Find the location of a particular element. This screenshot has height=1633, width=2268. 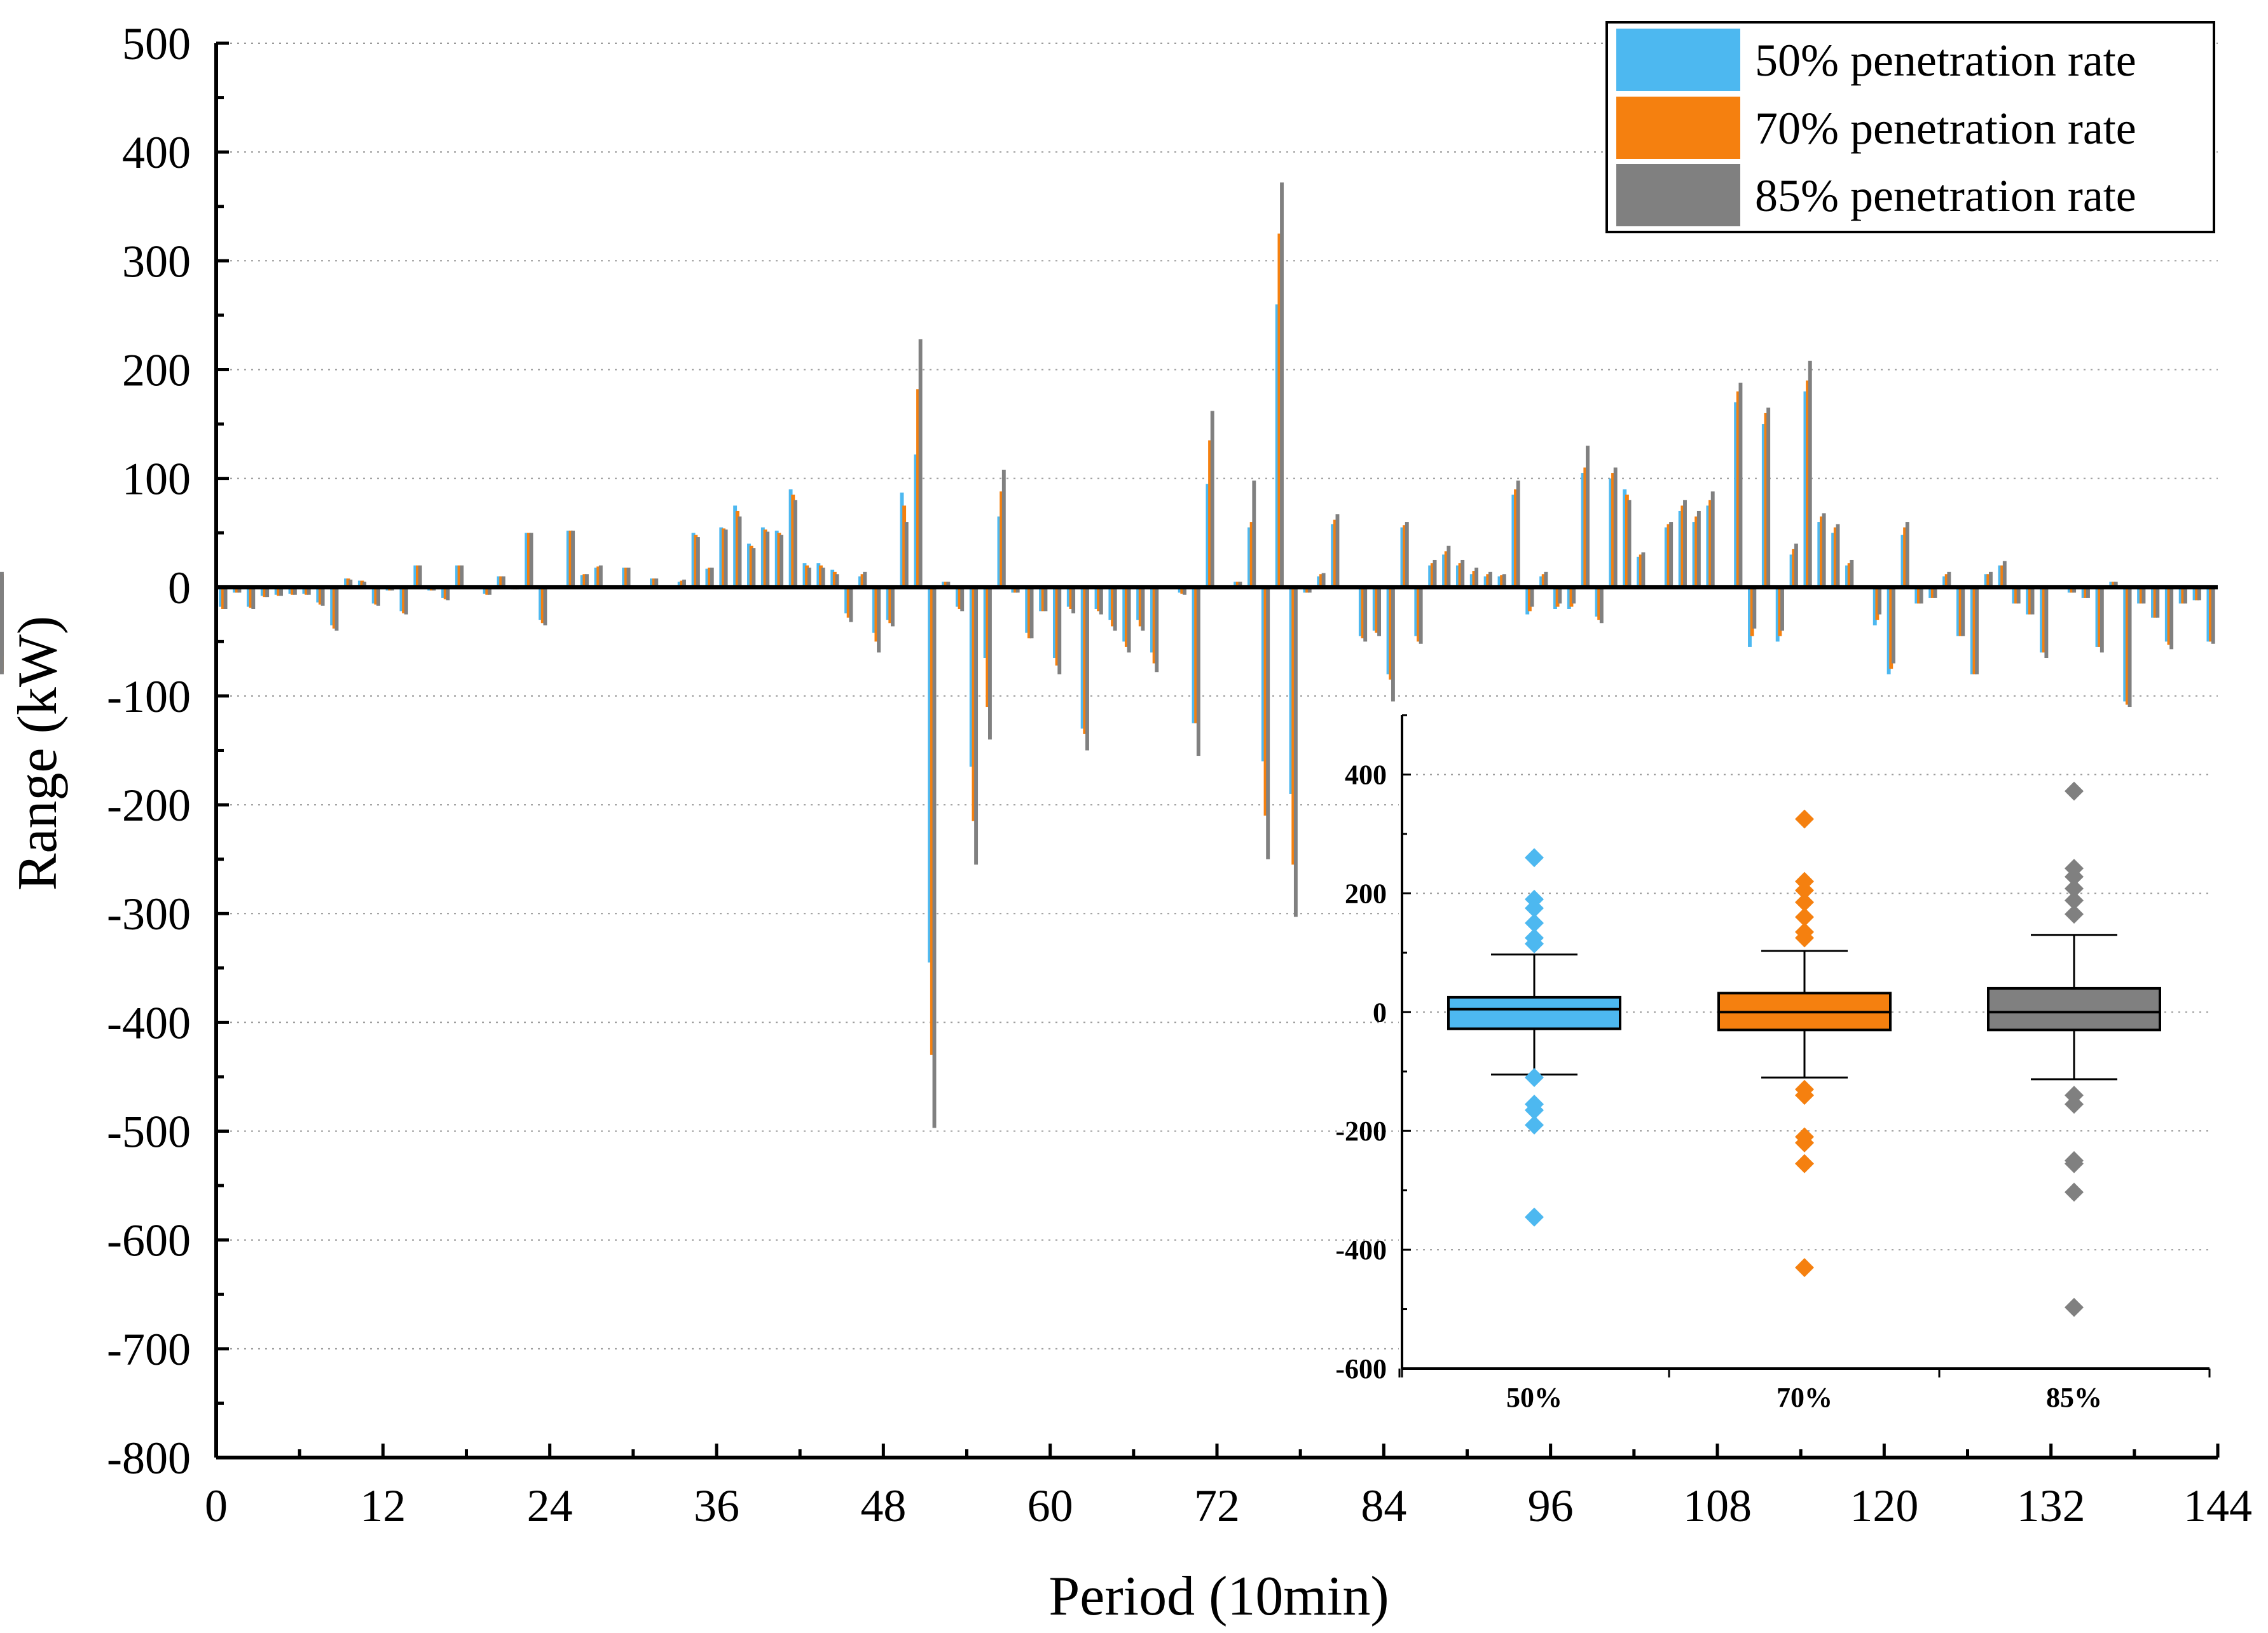

bar-s3-p20 is located at coordinates (489, 591).